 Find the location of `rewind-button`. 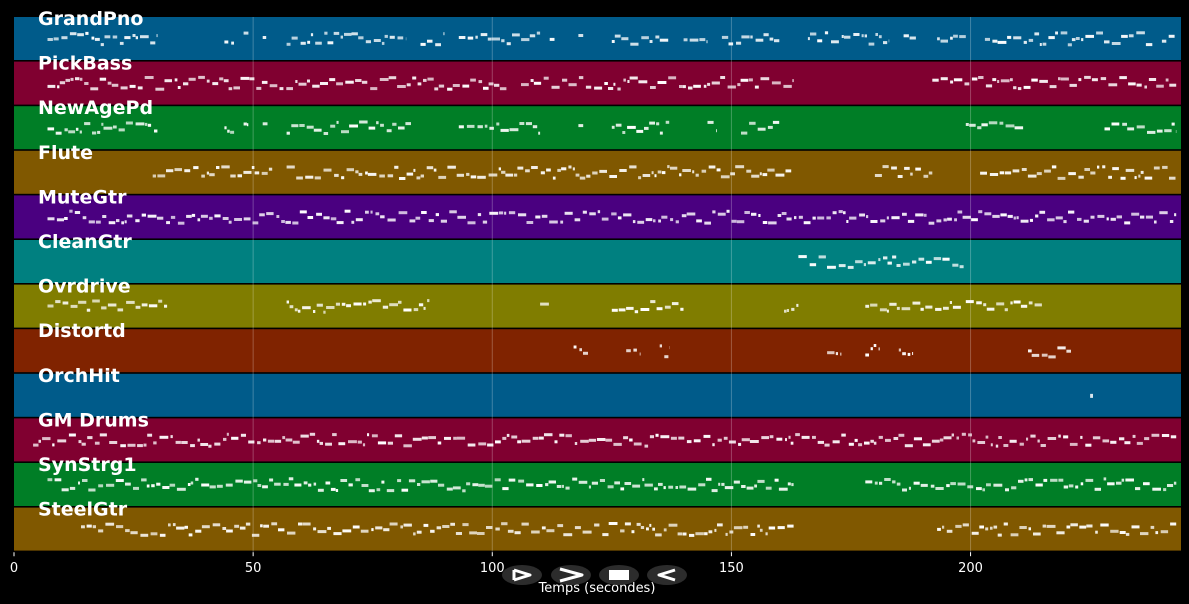

rewind-button is located at coordinates (667, 575).